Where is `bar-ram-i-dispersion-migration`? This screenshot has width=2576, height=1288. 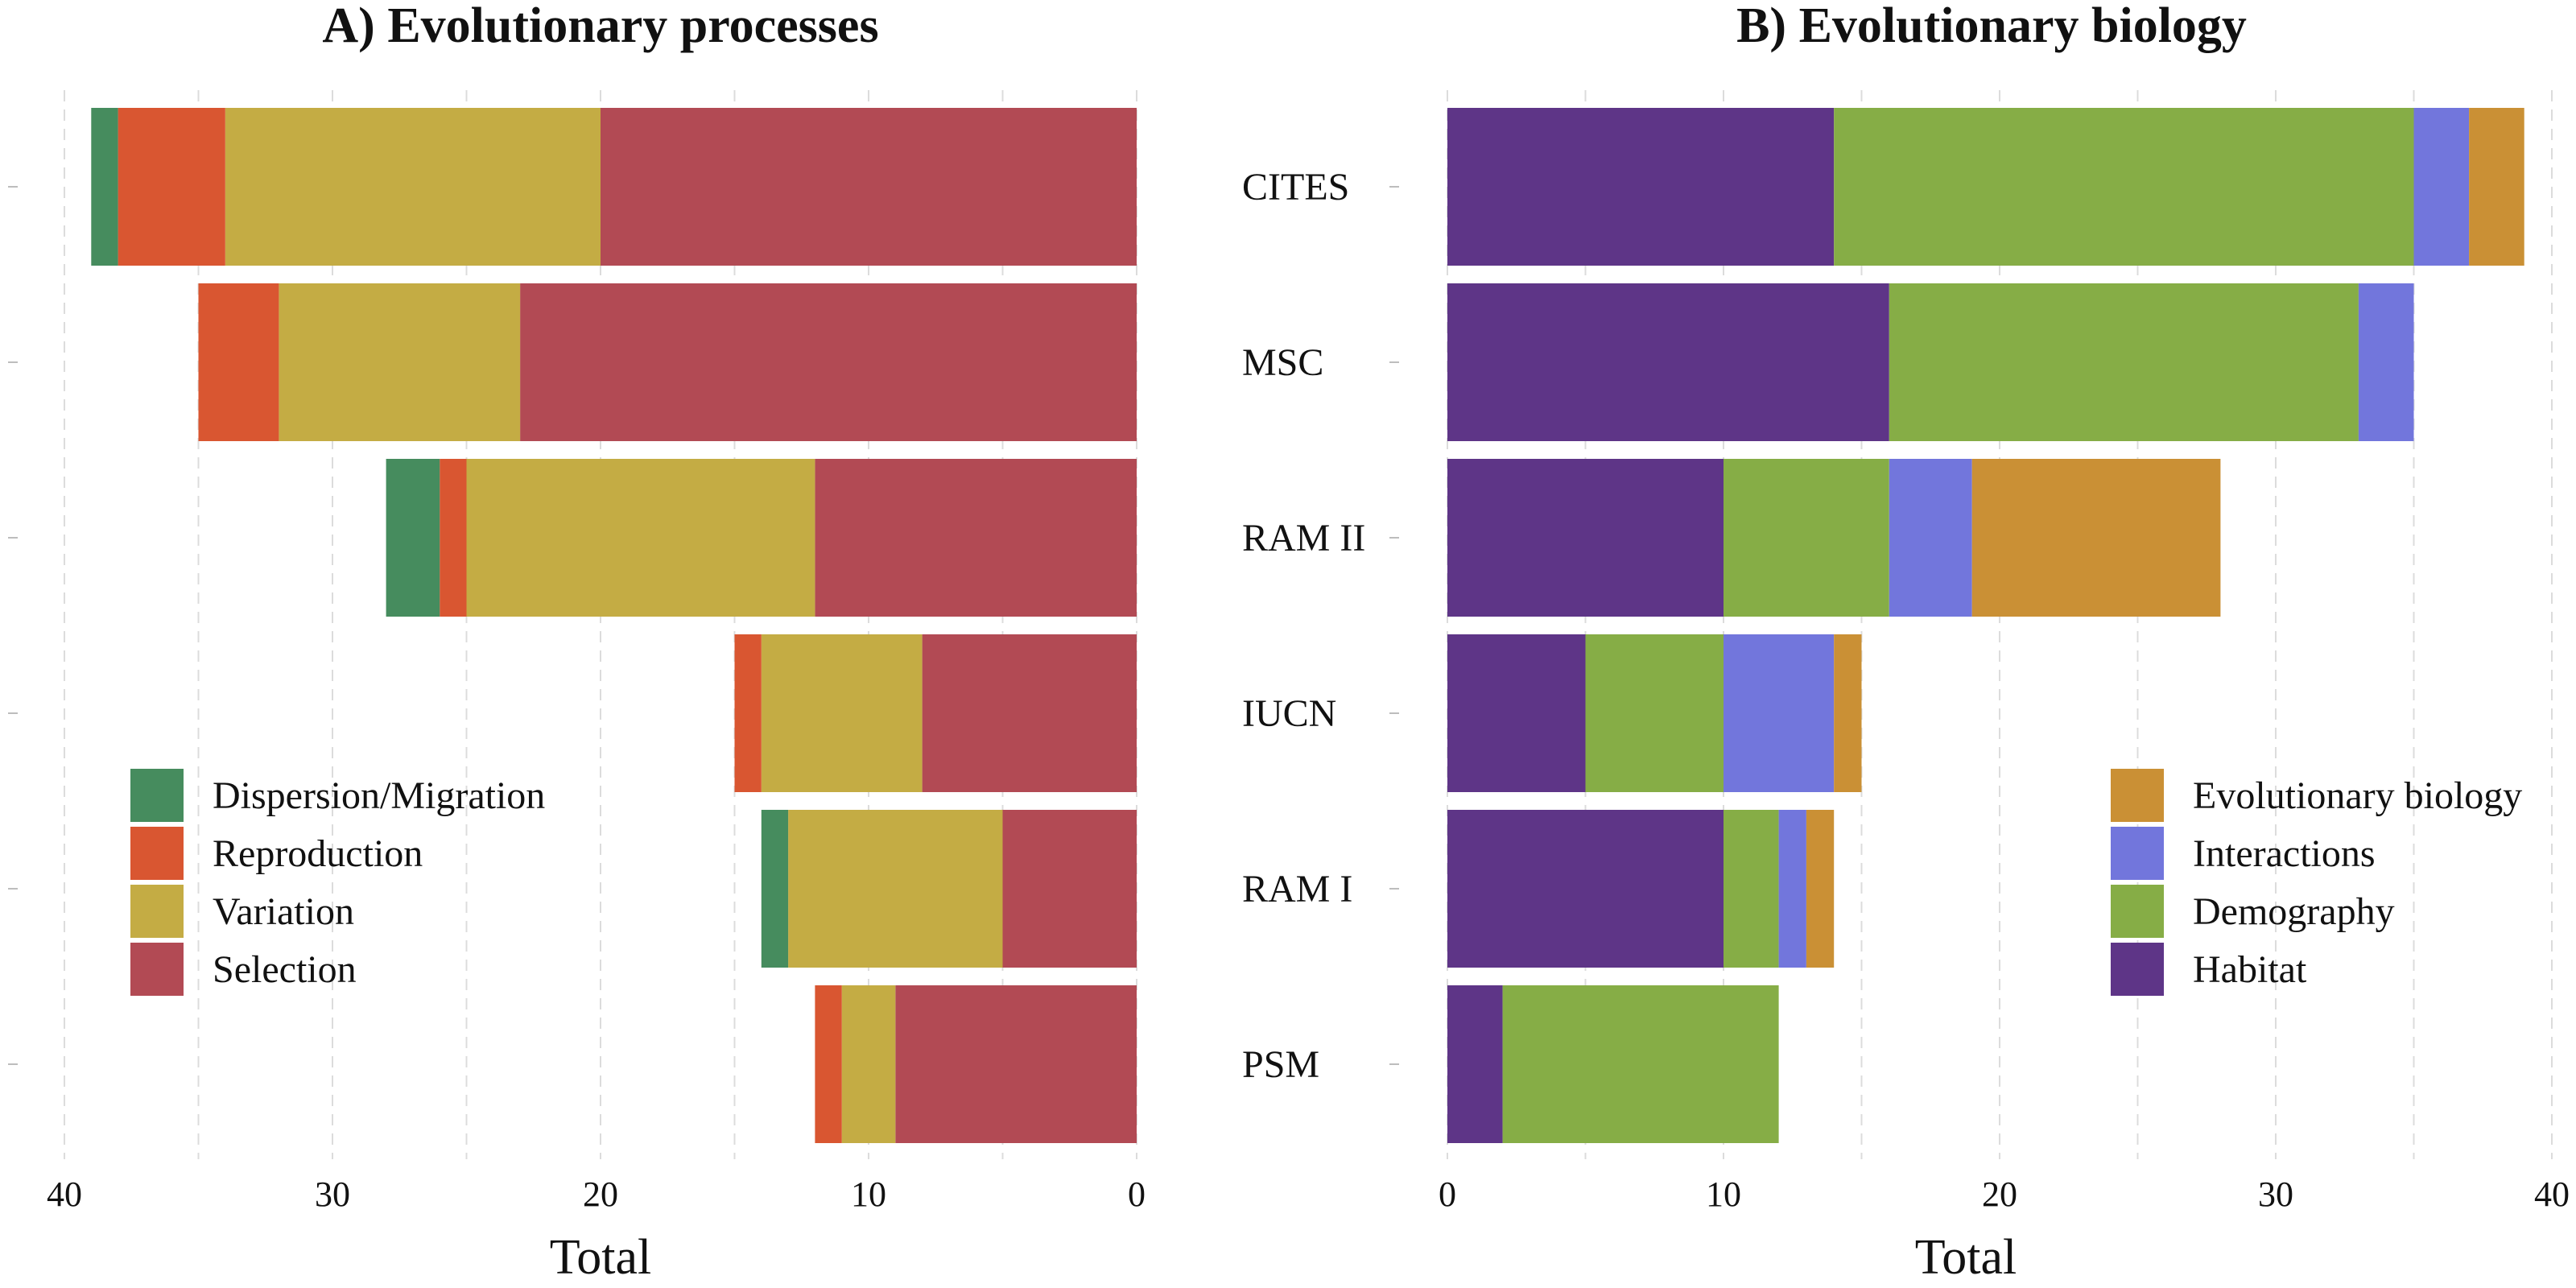 bar-ram-i-dispersion-migration is located at coordinates (775, 889).